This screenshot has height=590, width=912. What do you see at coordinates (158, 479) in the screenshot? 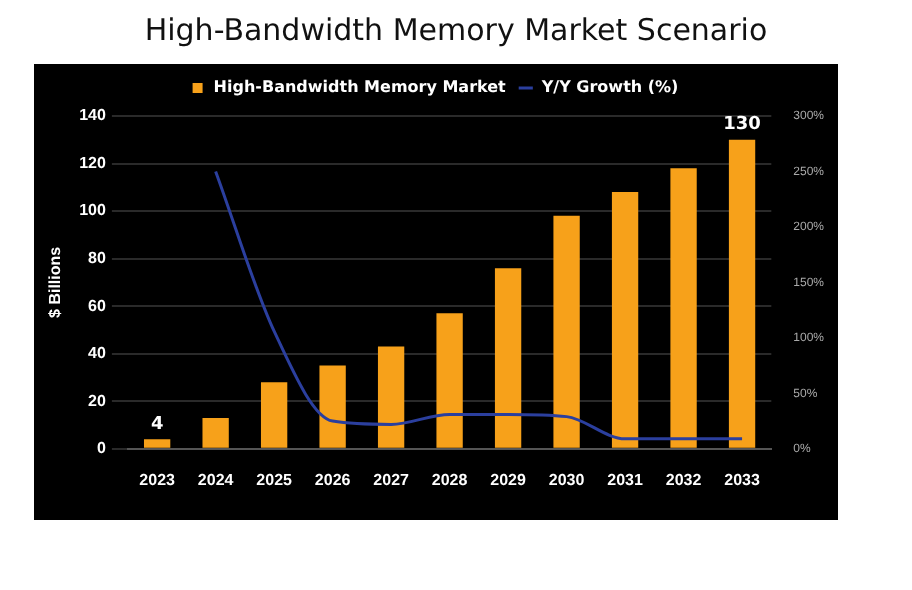
I see `x-tick-label: 2023` at bounding box center [158, 479].